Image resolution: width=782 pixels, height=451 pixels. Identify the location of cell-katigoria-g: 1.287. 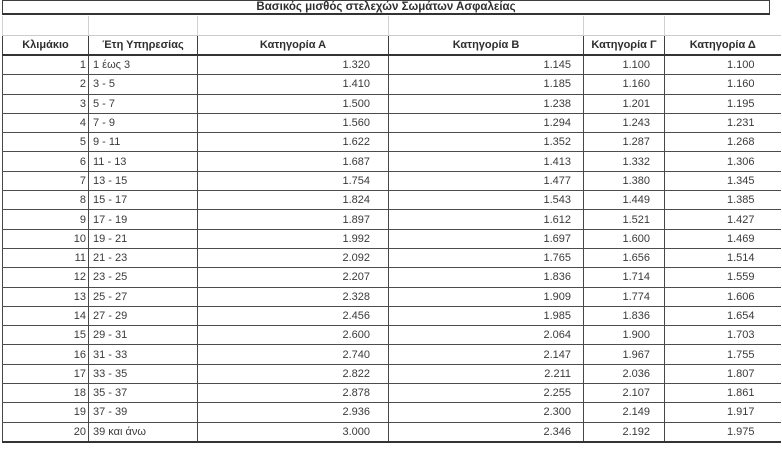
(624, 142).